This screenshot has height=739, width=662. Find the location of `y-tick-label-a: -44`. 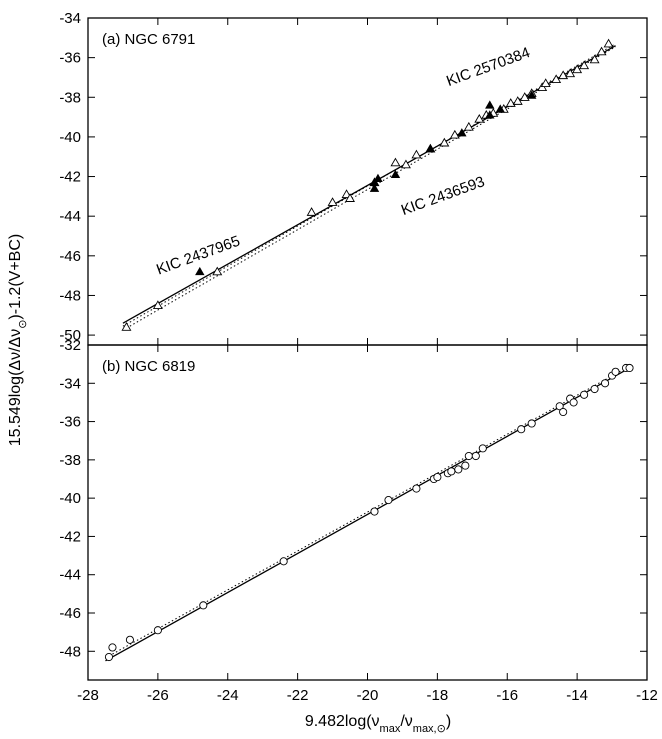

y-tick-label-a: -44 is located at coordinates (70, 216).